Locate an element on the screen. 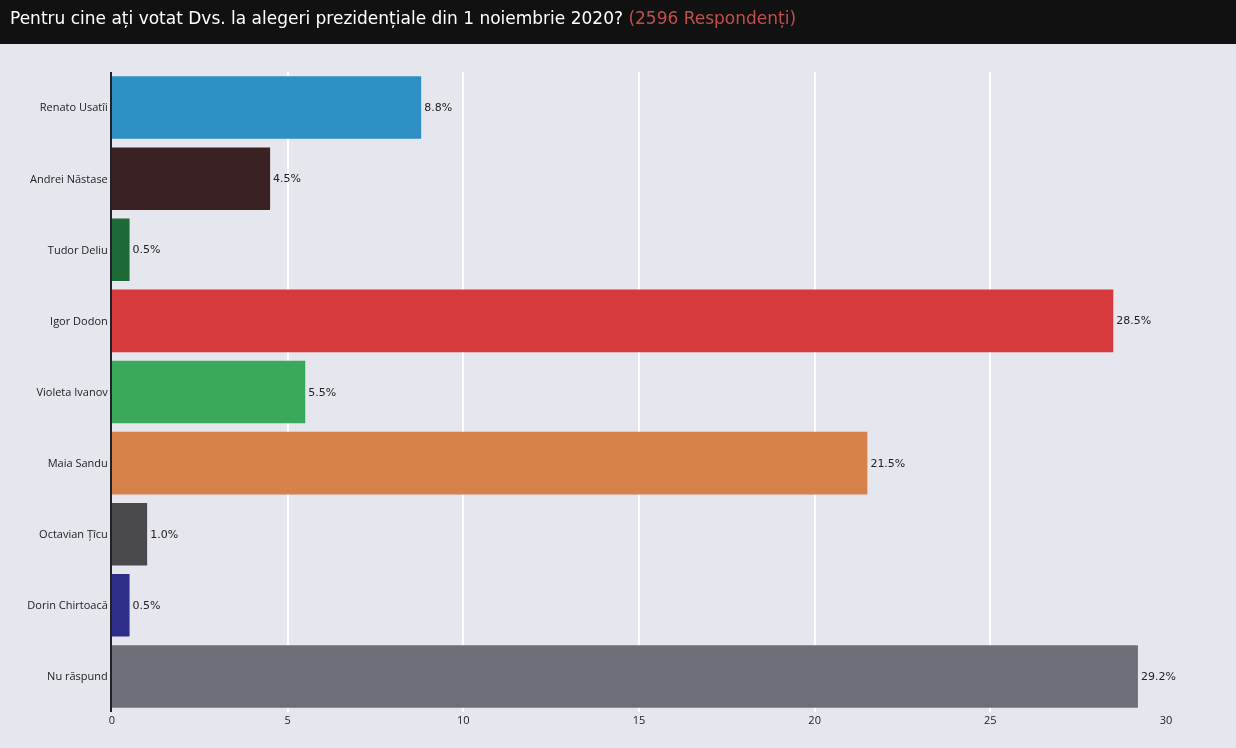  data-label: 21.5% is located at coordinates (888, 463).